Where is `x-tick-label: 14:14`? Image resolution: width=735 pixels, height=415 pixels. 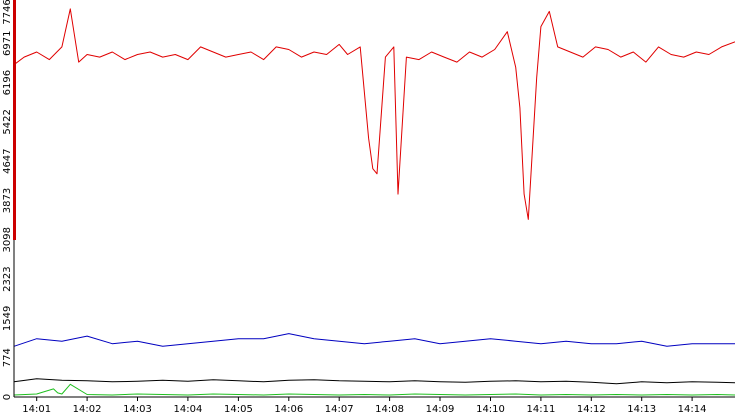
x-tick-label: 14:14 is located at coordinates (692, 409).